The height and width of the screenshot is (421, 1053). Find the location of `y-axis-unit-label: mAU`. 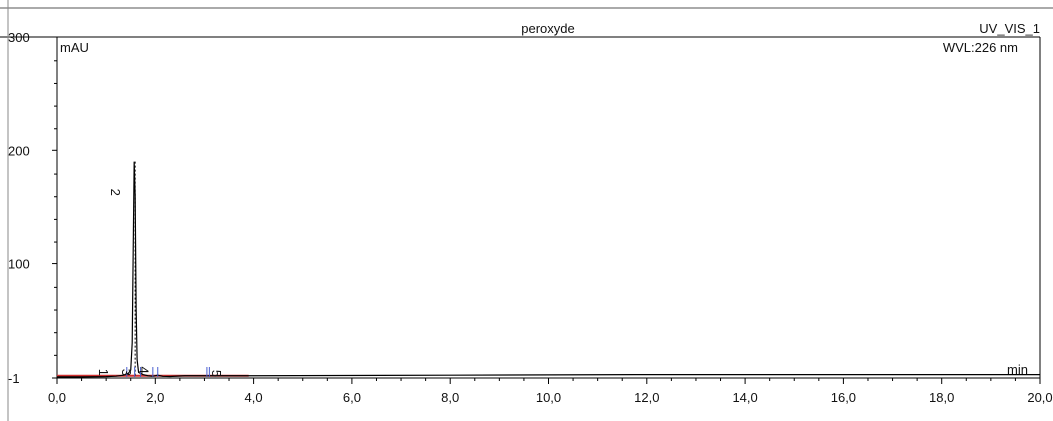

y-axis-unit-label: mAU is located at coordinates (74, 47).